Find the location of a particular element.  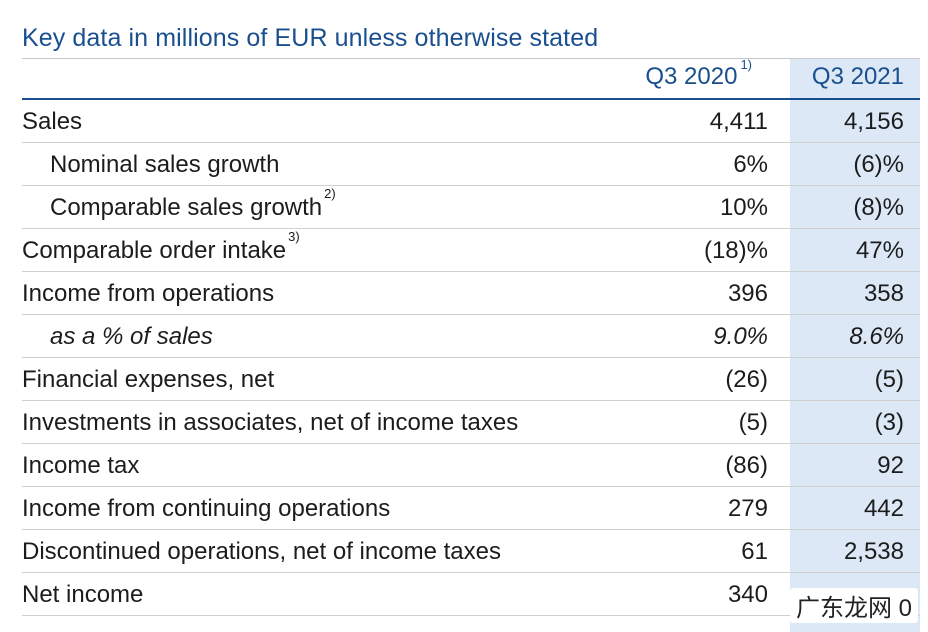

value-q3-2021: 8.6% is located at coordinates (876, 336).